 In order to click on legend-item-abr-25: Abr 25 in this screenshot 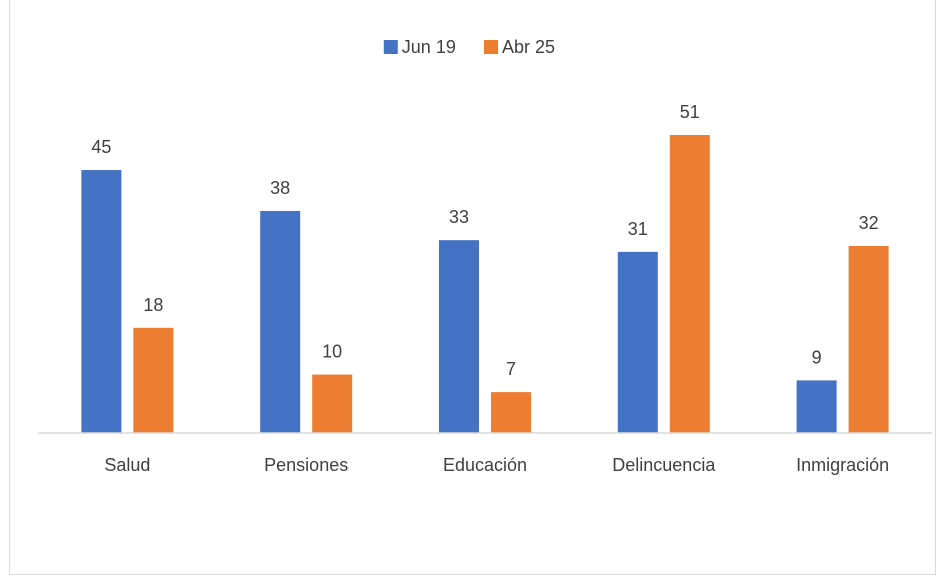, I will do `click(519, 47)`.